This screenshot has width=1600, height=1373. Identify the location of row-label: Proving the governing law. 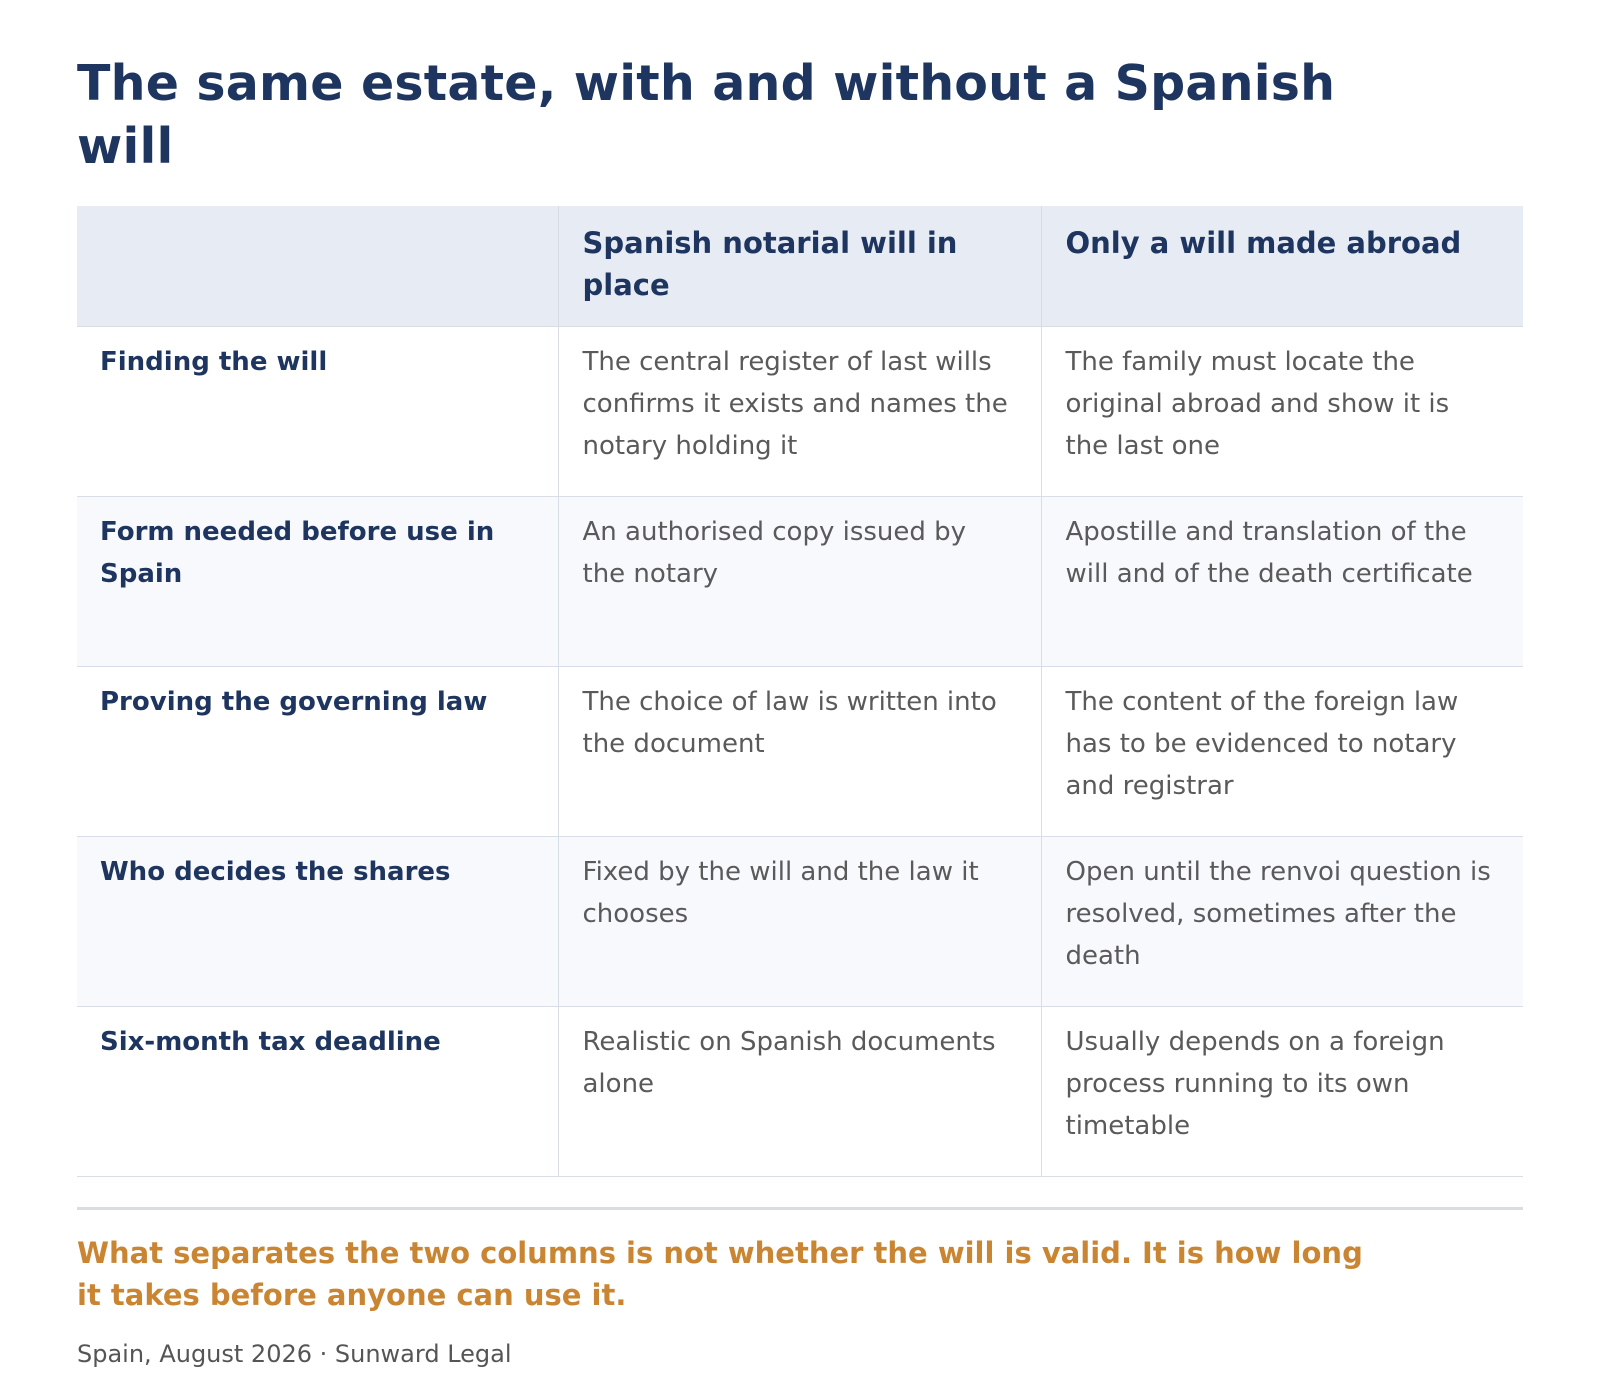
(317, 751).